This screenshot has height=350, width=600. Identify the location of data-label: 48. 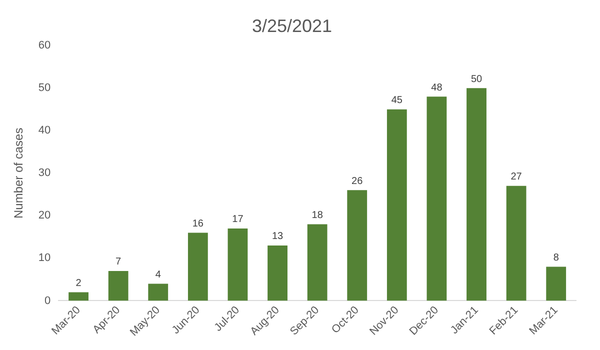
(437, 88).